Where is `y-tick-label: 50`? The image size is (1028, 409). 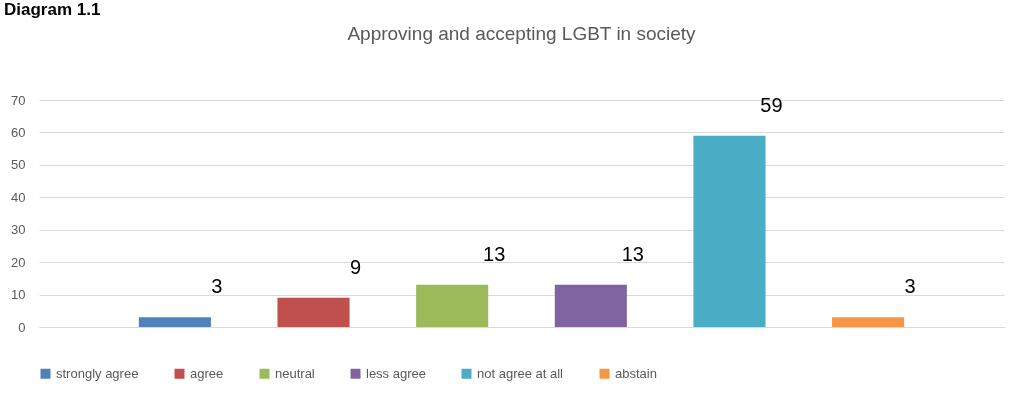 y-tick-label: 50 is located at coordinates (18, 165).